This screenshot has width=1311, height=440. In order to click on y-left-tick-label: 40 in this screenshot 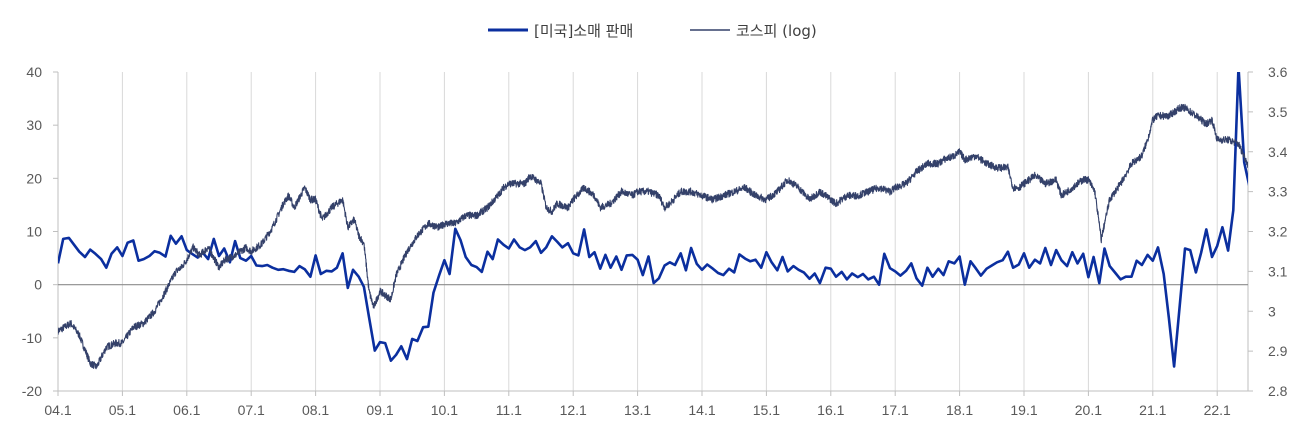, I will do `click(34, 72)`.